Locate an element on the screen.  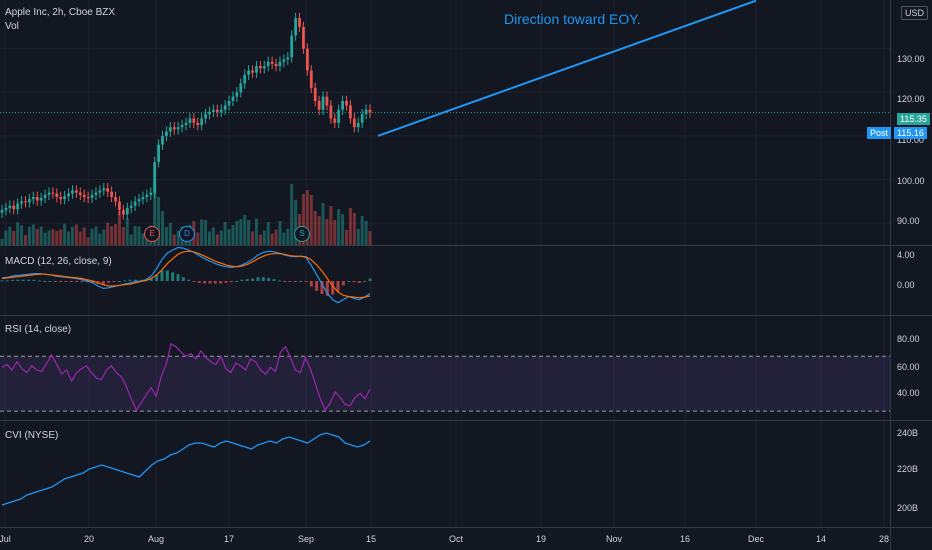
rsi-band-fill is located at coordinates (445, 384).